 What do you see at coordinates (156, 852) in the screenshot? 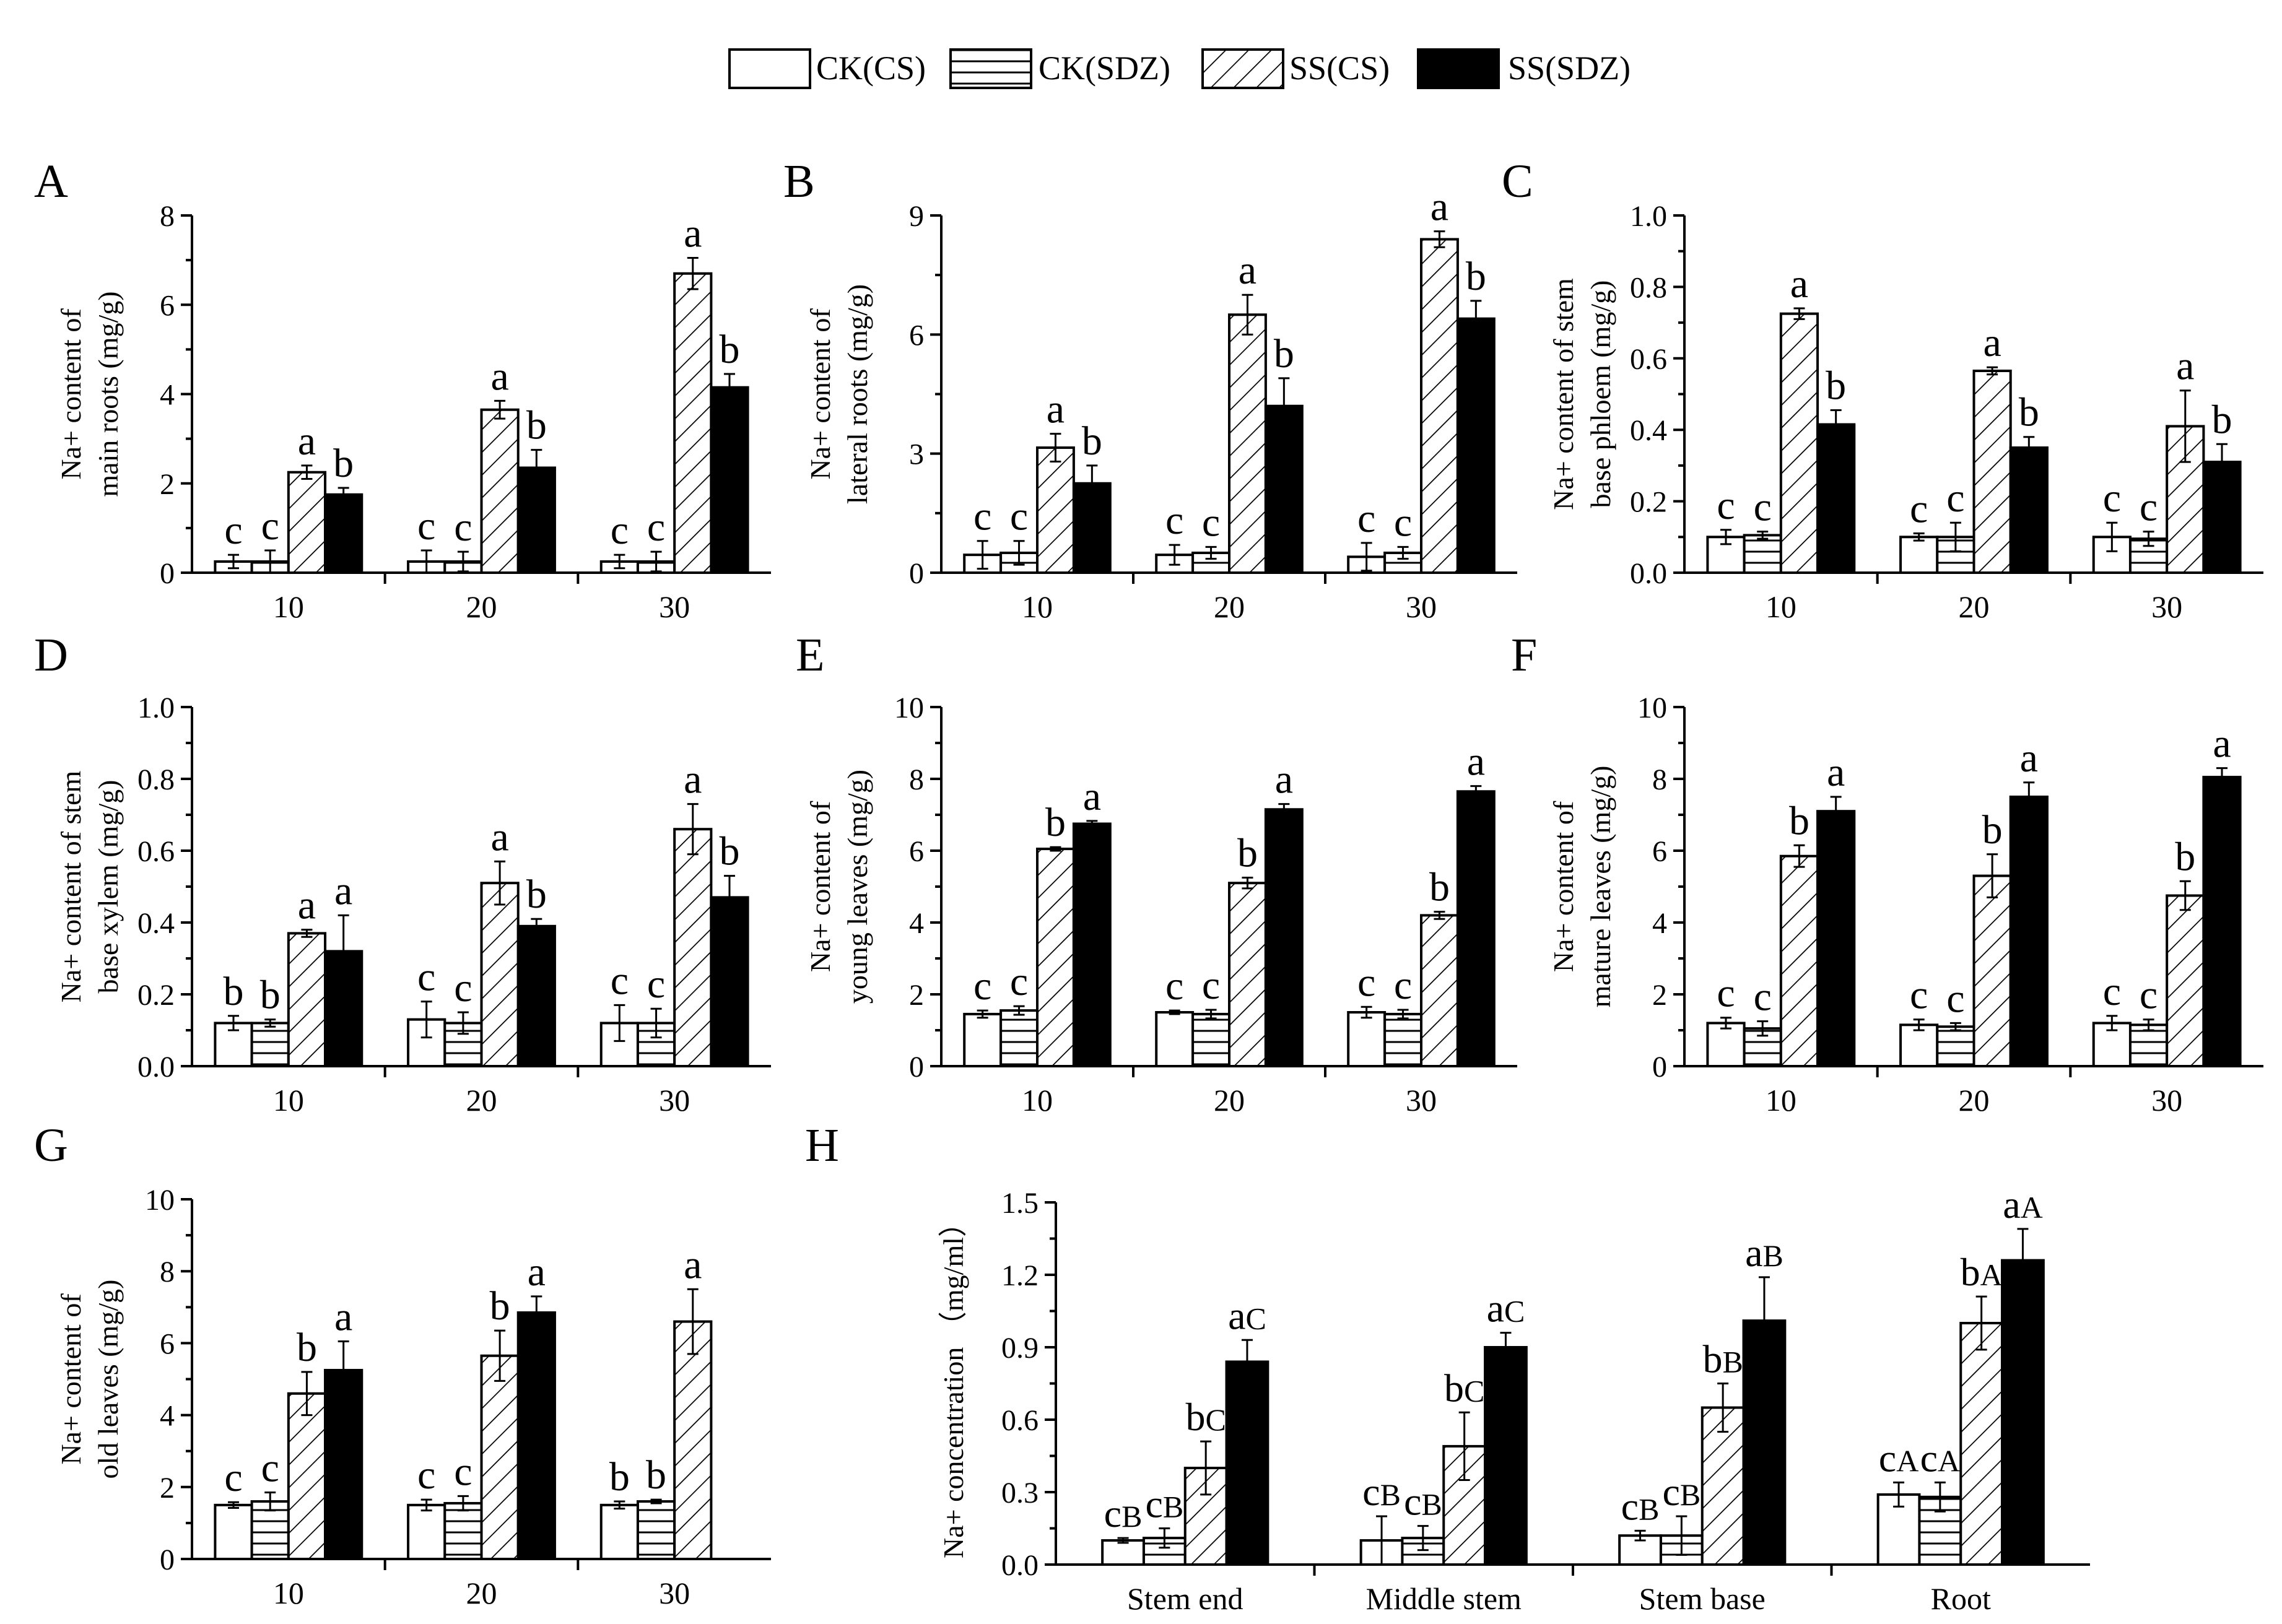
I see `y-tick-label: 0.6` at bounding box center [156, 852].